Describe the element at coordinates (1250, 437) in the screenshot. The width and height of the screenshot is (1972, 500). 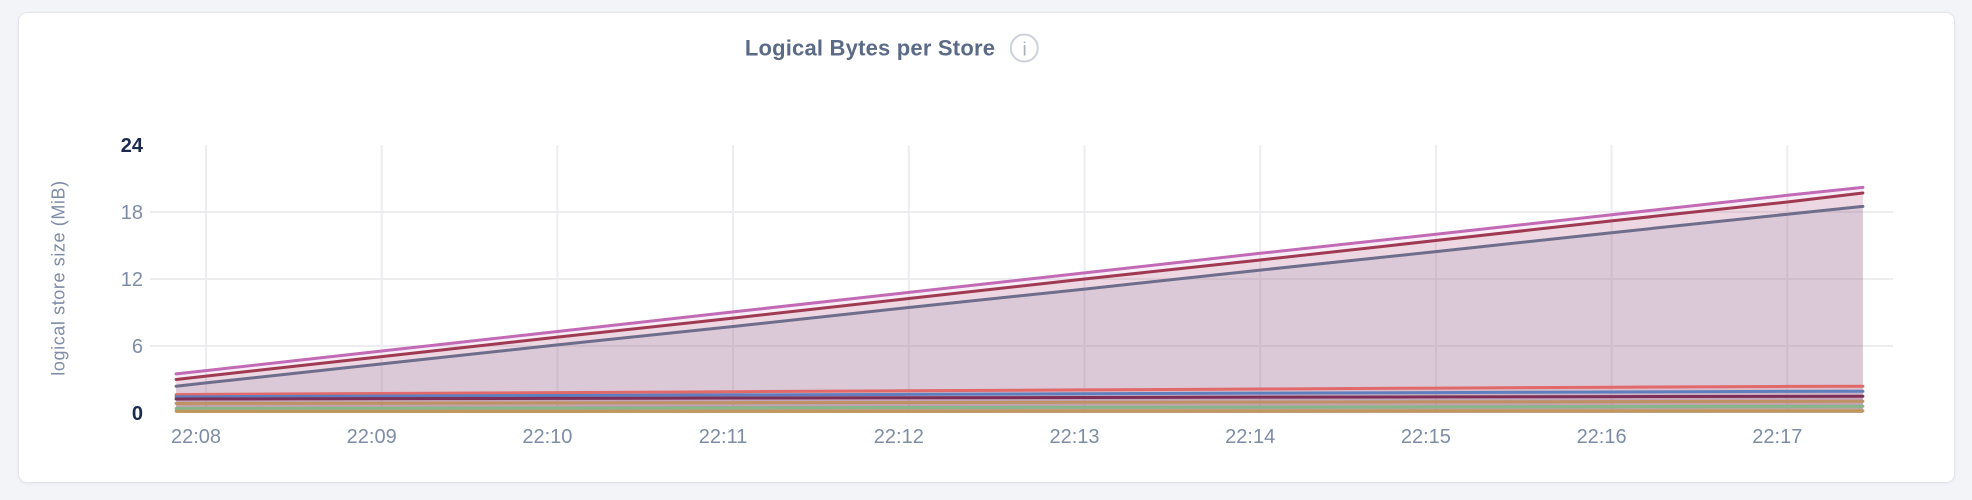
I see `x-tick-label: 22:14` at that location.